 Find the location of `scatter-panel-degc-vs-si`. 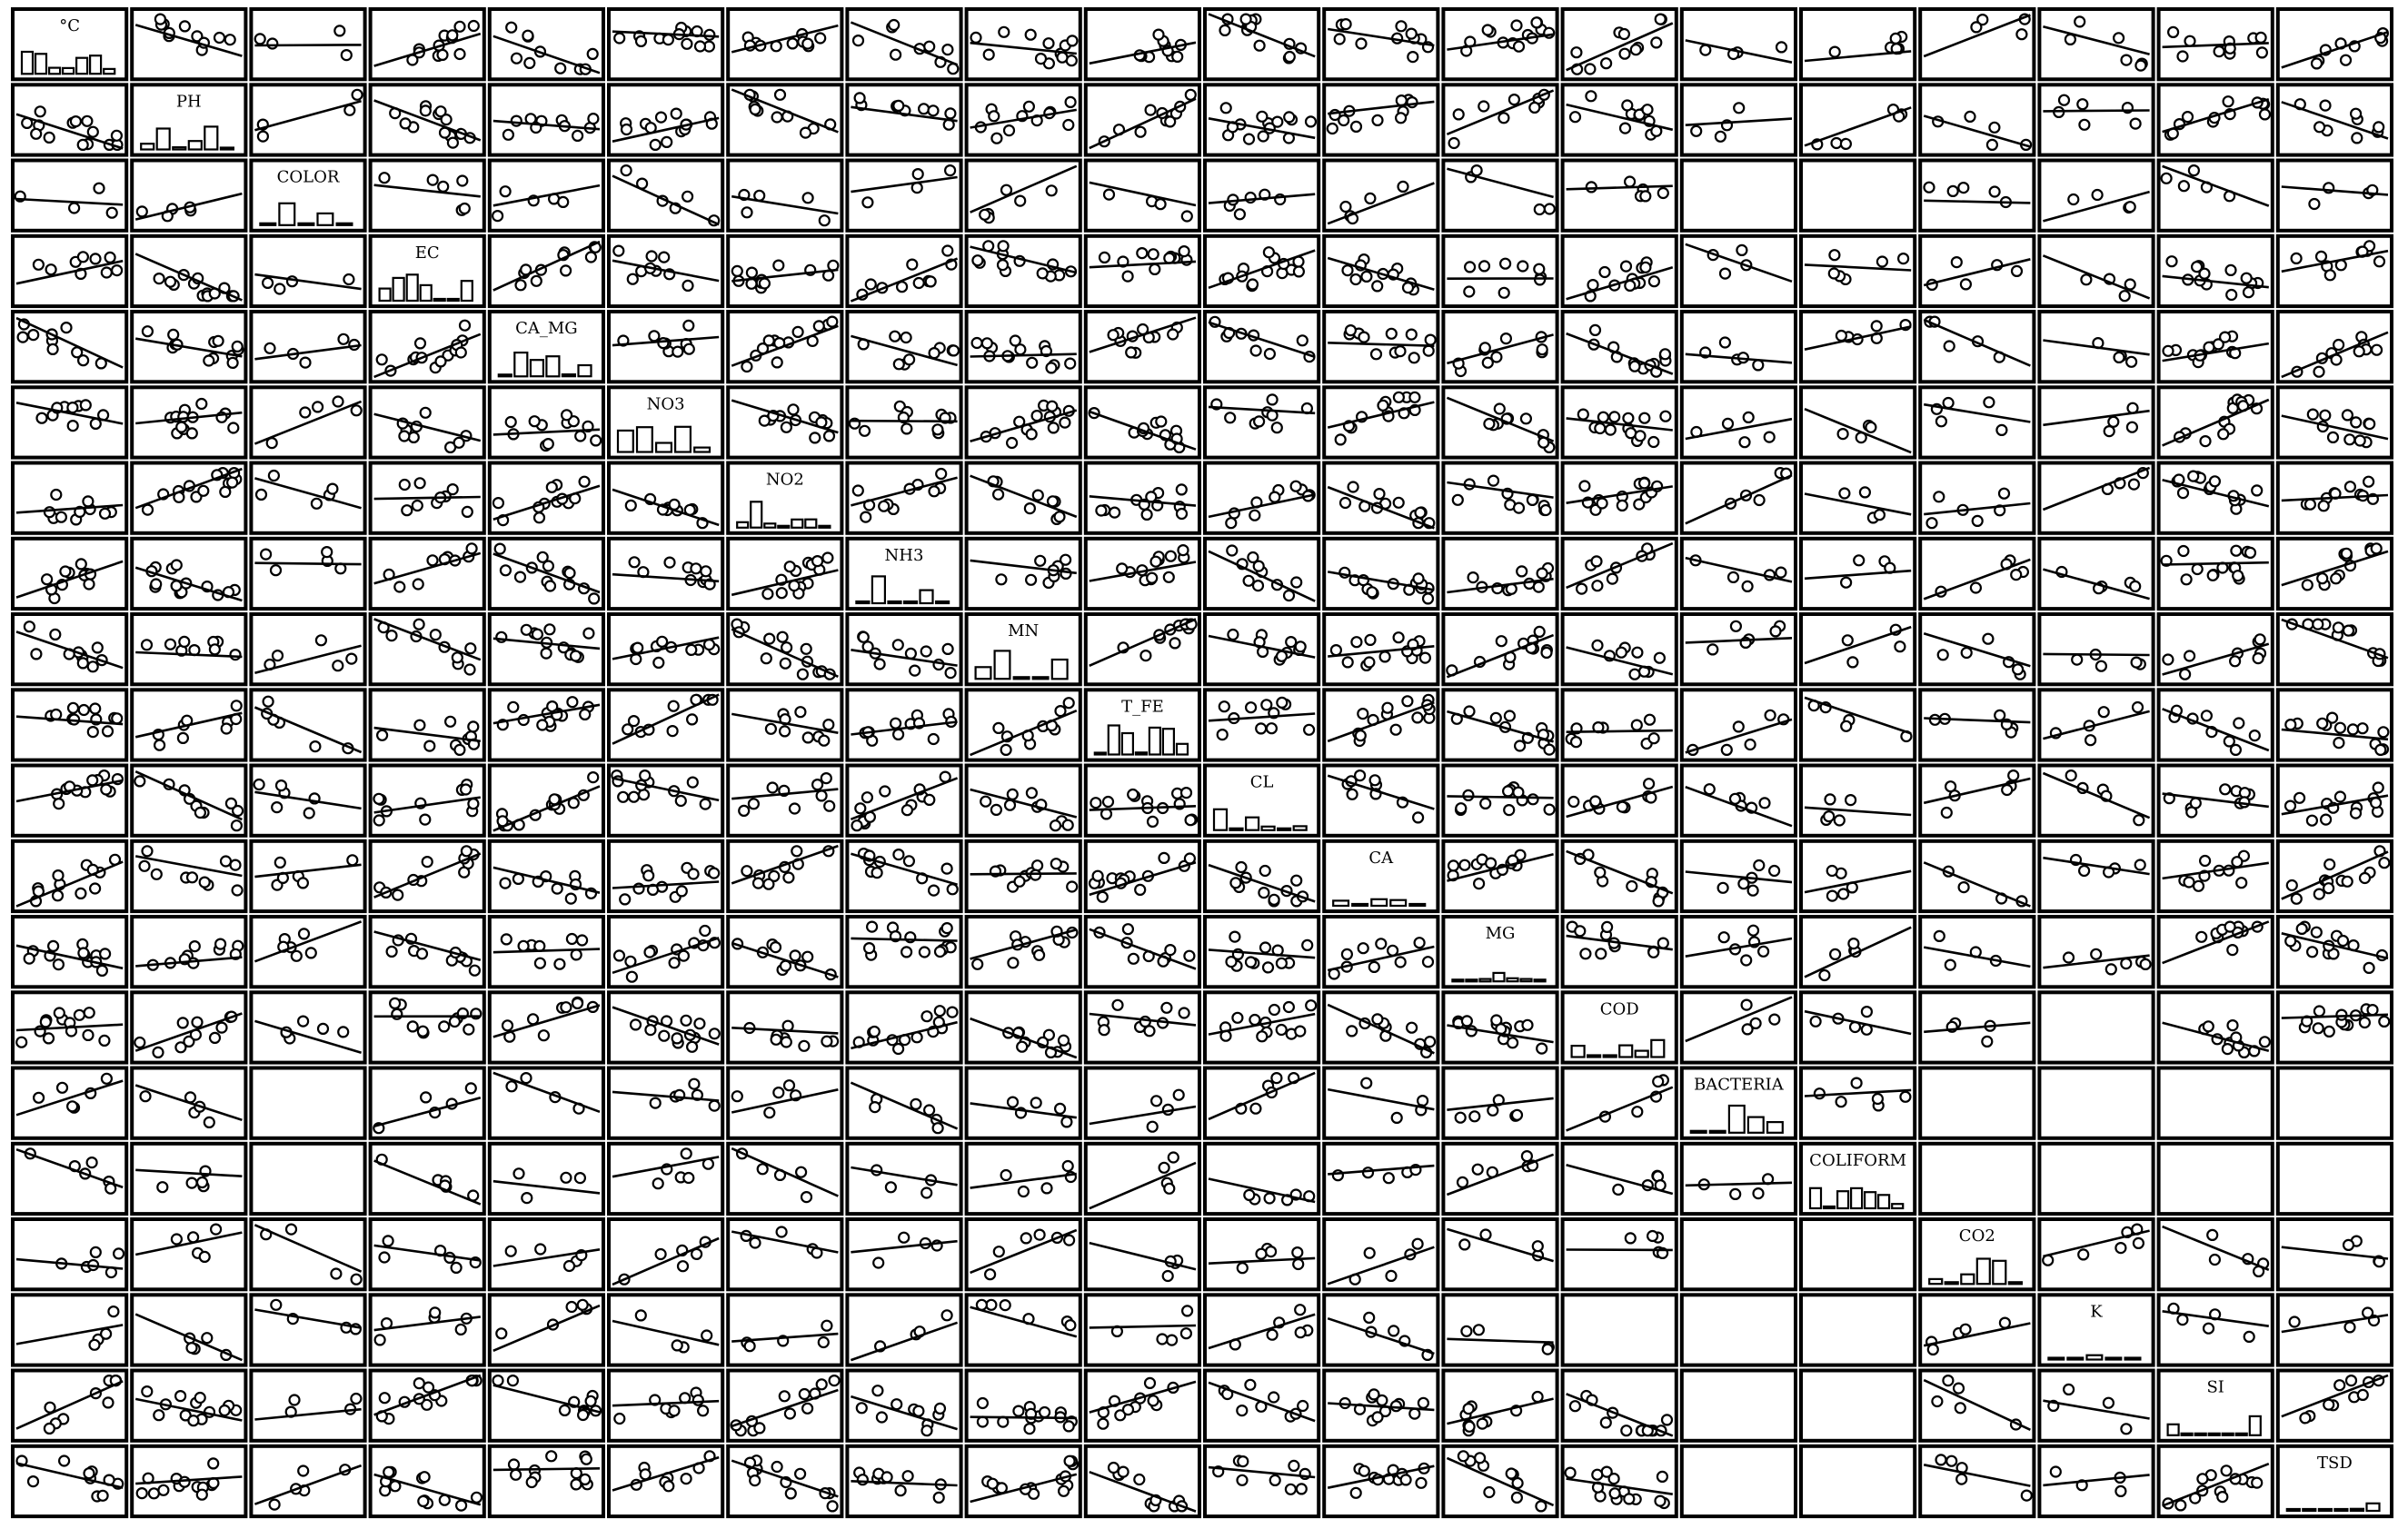

scatter-panel-degc-vs-si is located at coordinates (2215, 44).